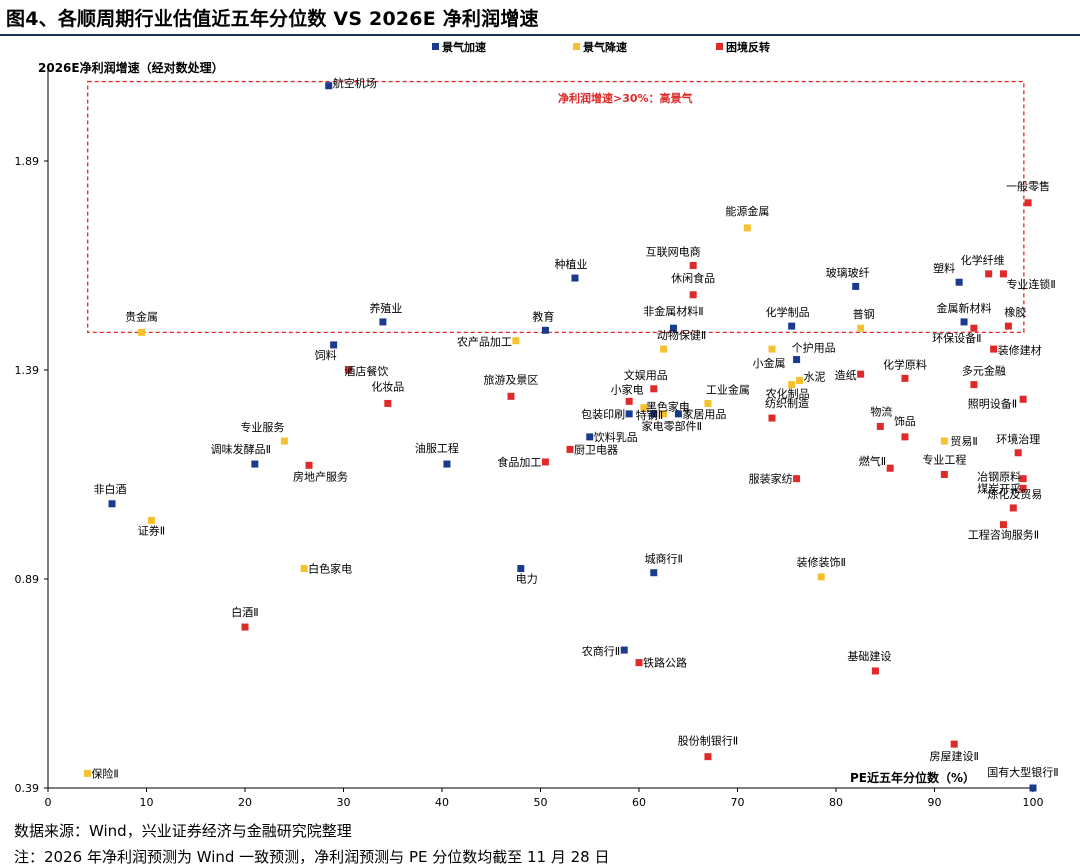 The width and height of the screenshot is (1080, 868). I want to click on point-label: 煤炭开采, so click(999, 488).